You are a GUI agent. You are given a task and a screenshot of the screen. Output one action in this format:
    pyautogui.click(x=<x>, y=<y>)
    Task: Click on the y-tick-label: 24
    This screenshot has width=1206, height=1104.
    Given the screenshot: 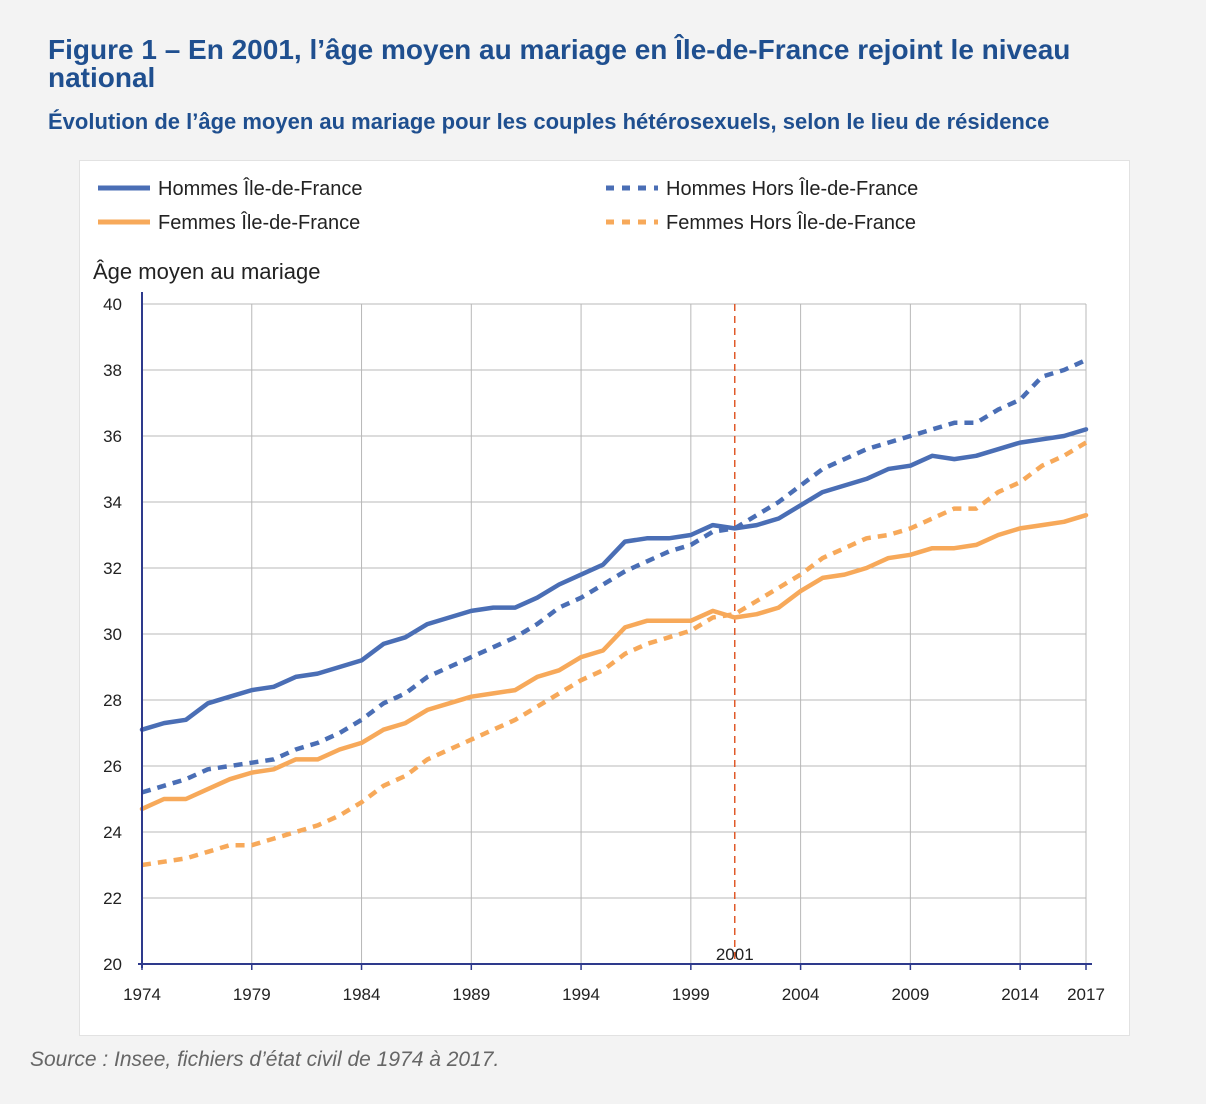 What is the action you would take?
    pyautogui.click(x=112, y=832)
    